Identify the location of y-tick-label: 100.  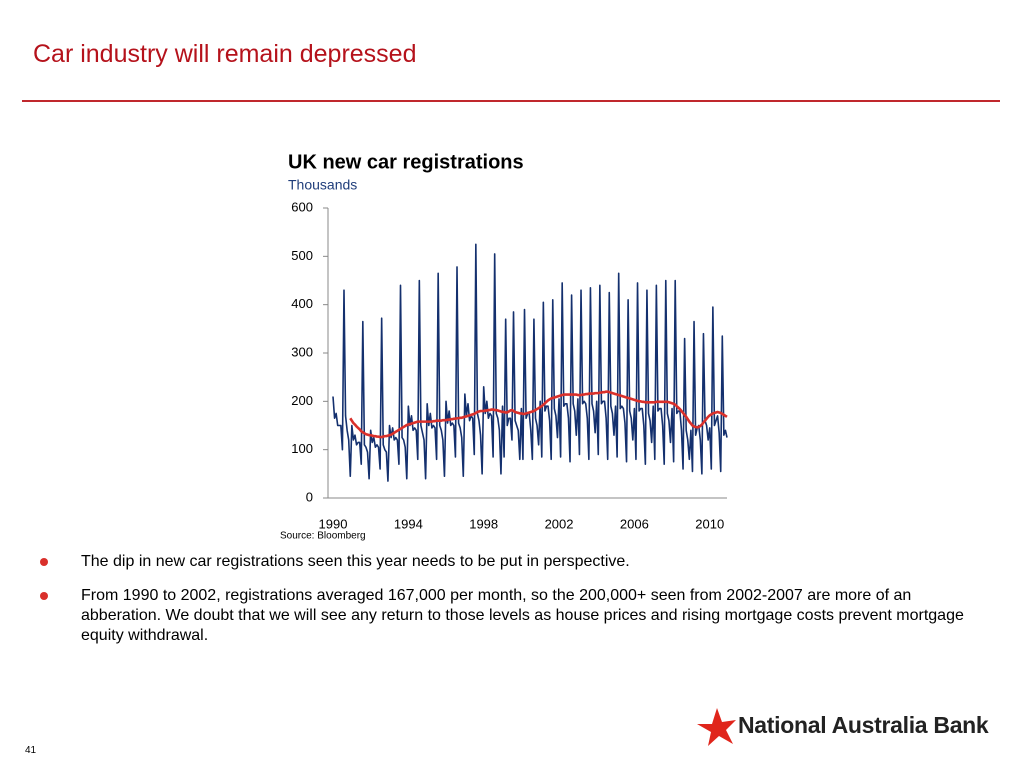
(302, 448).